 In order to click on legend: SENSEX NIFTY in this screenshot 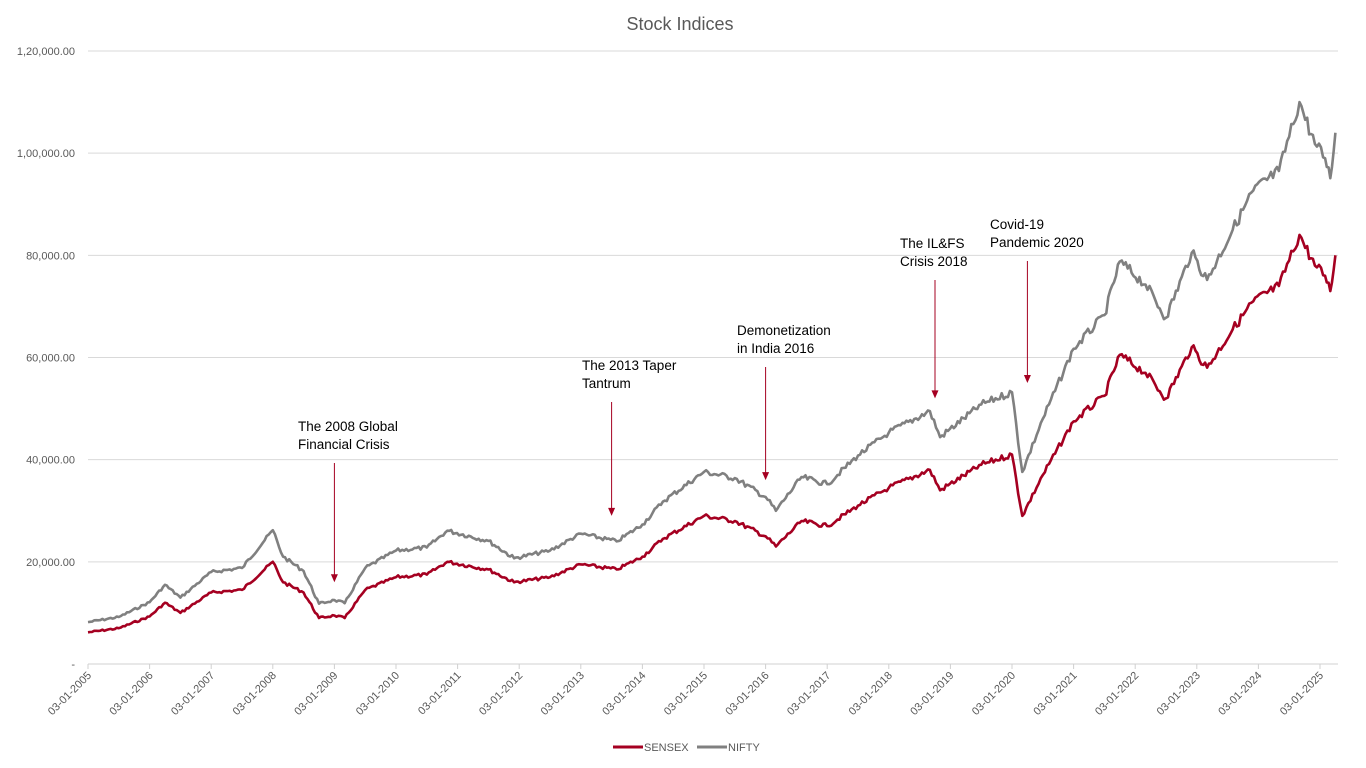, I will do `click(686, 748)`.